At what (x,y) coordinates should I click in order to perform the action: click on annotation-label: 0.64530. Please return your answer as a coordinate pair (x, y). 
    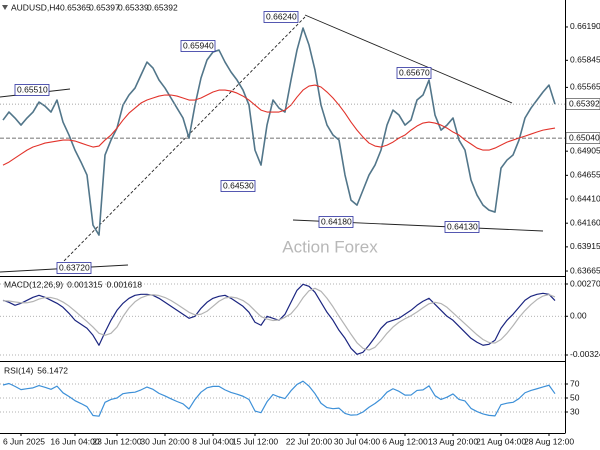
    Looking at the image, I should click on (238, 185).